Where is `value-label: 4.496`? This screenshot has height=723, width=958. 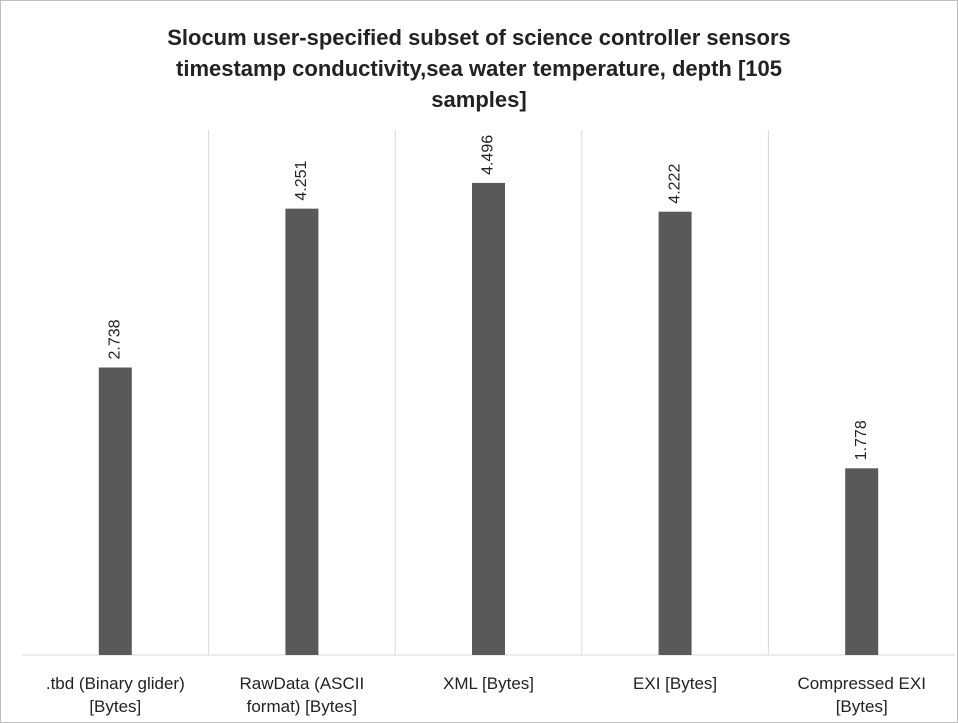 value-label: 4.496 is located at coordinates (488, 155).